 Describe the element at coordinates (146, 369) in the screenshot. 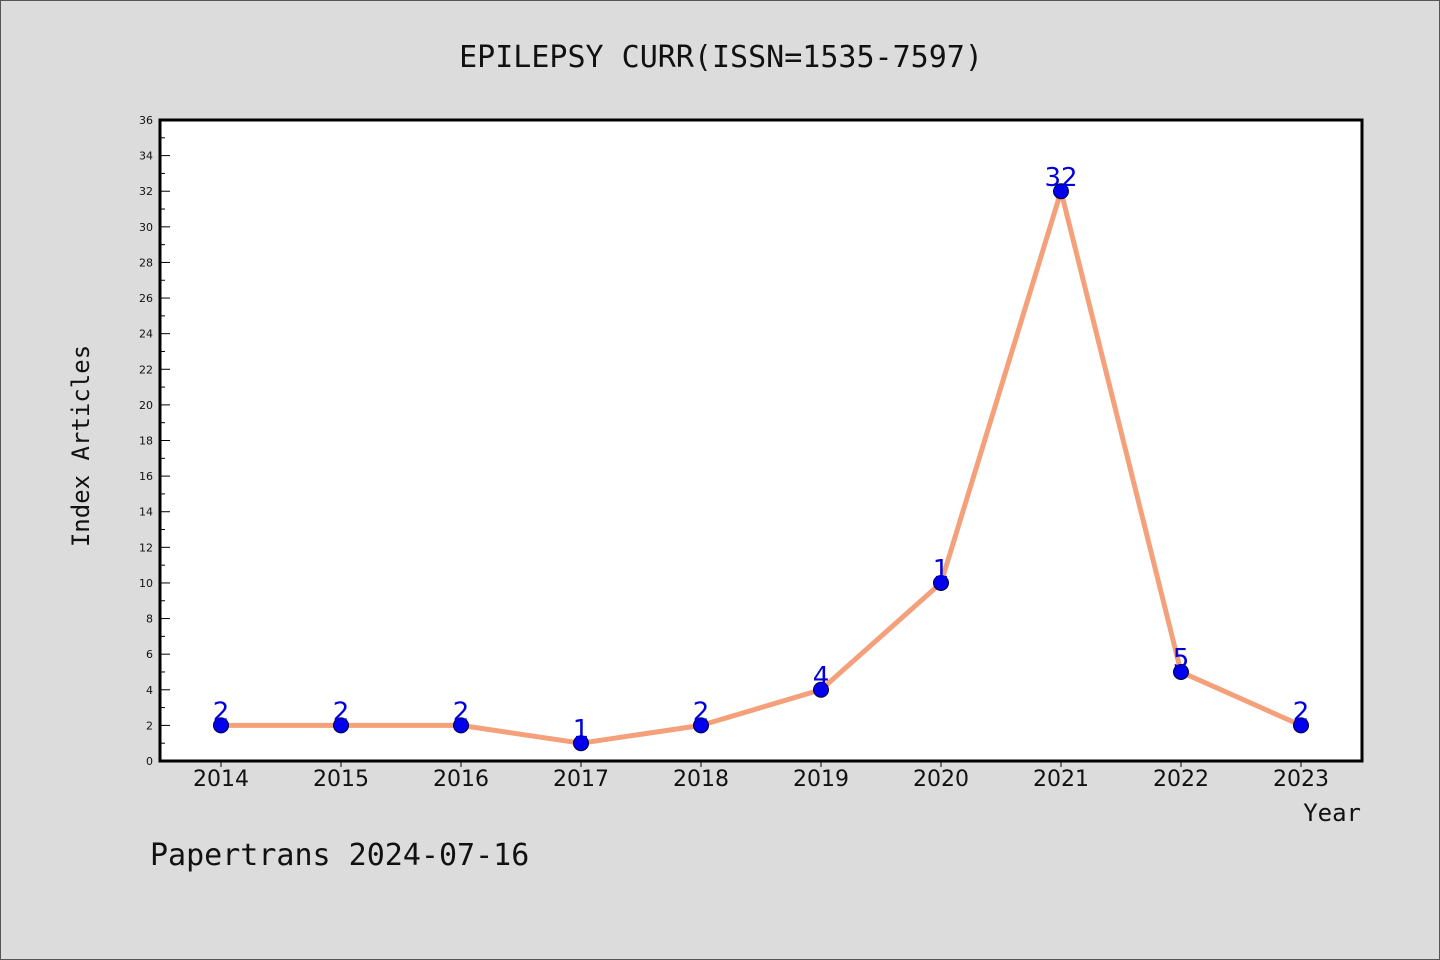

I see `y-tick-label: 22` at that location.